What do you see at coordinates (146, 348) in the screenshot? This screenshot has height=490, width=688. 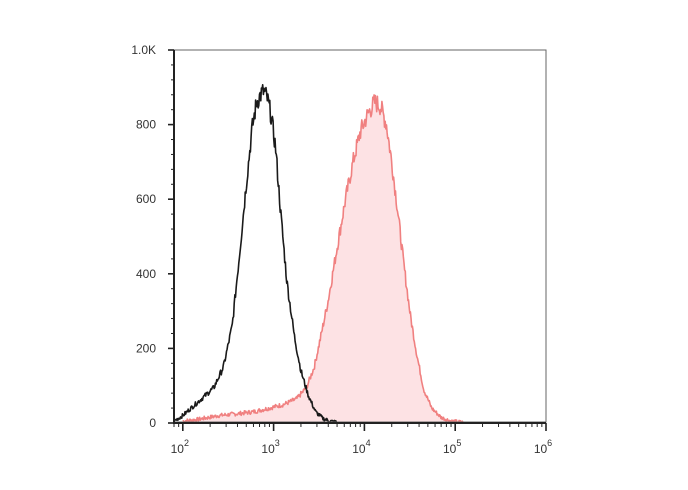 I see `y-tick-label: 200` at bounding box center [146, 348].